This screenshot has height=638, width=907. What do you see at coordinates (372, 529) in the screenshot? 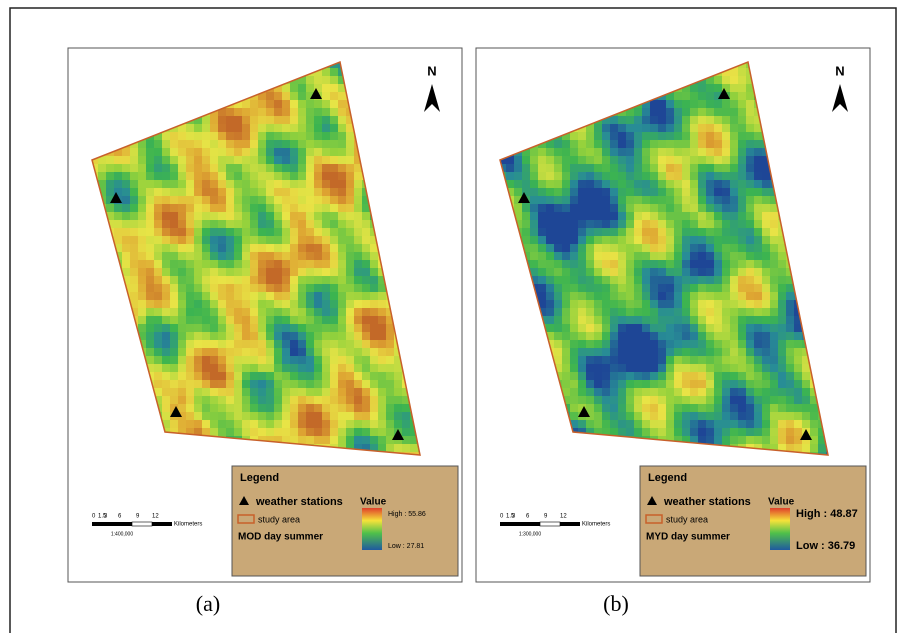
I see `legend-ramp` at bounding box center [372, 529].